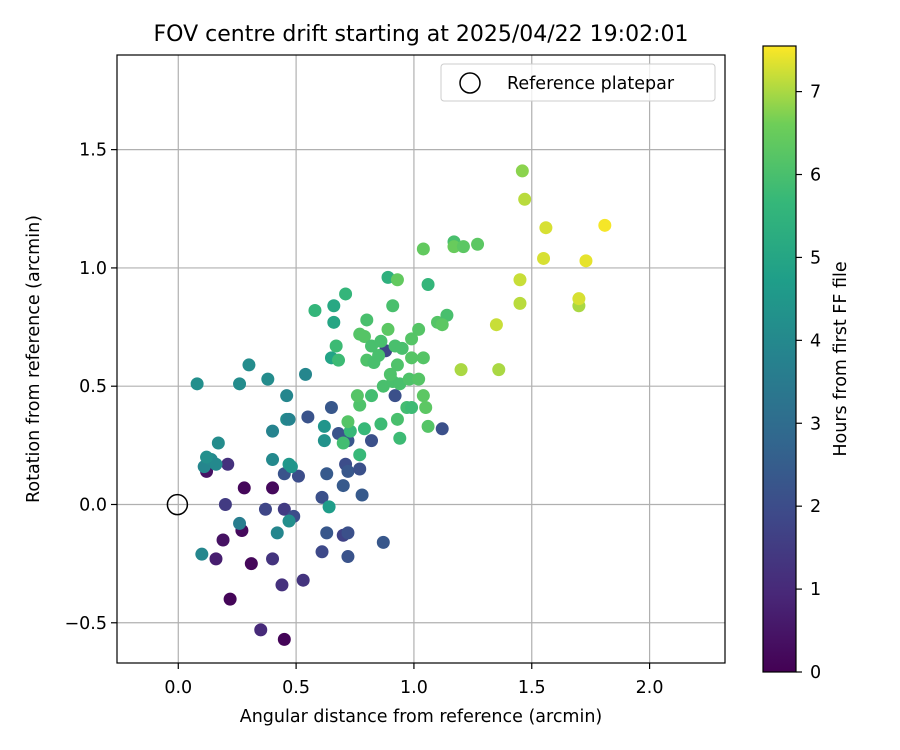 This screenshot has height=750, width=900. I want to click on y-tick-label: 0.0, so click(93, 505).